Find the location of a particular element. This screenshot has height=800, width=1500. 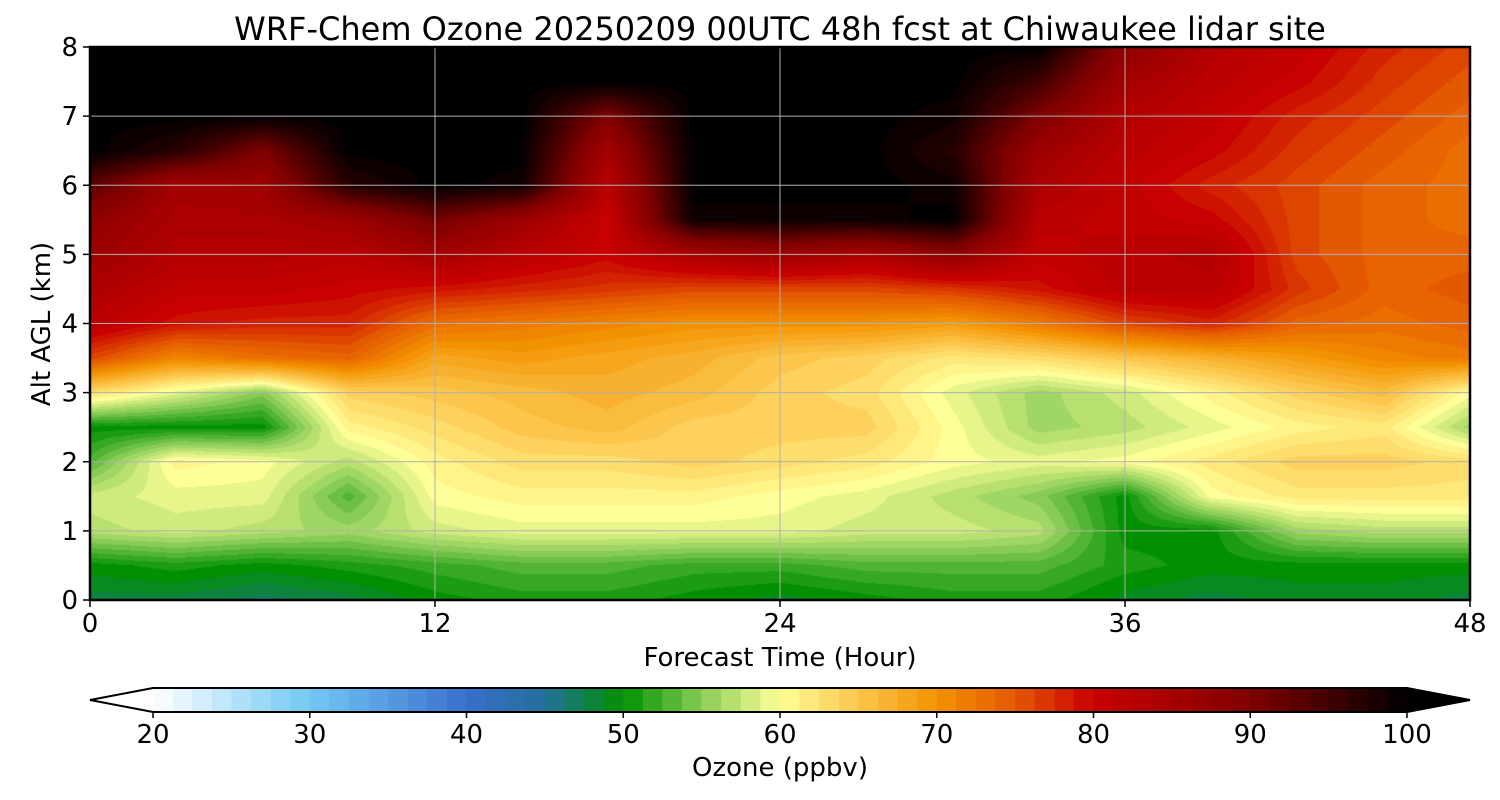

x-tick-label: 36 is located at coordinates (1124, 624).